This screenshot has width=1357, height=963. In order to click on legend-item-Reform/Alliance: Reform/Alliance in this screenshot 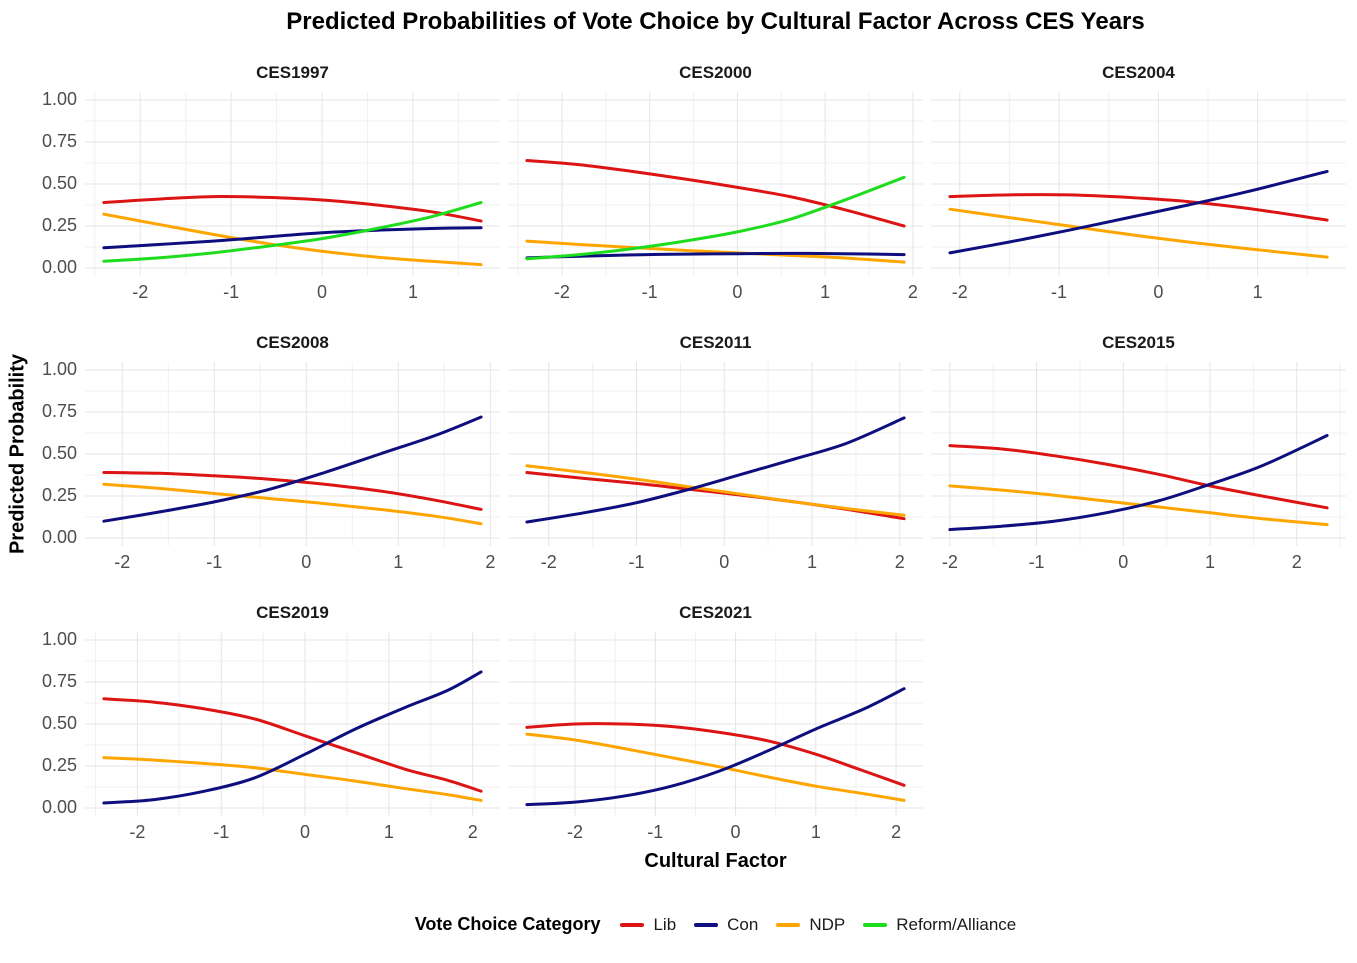, I will do `click(939, 925)`.